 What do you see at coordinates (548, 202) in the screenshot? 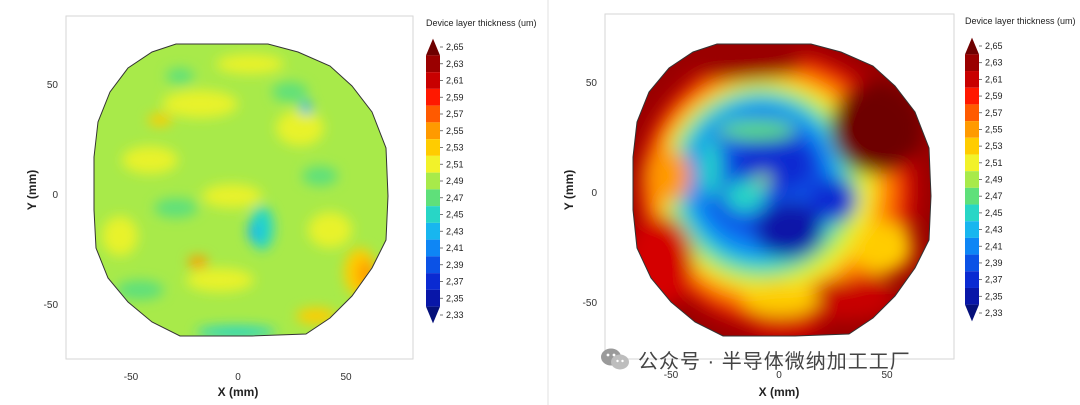
I see `panel-divider` at bounding box center [548, 202].